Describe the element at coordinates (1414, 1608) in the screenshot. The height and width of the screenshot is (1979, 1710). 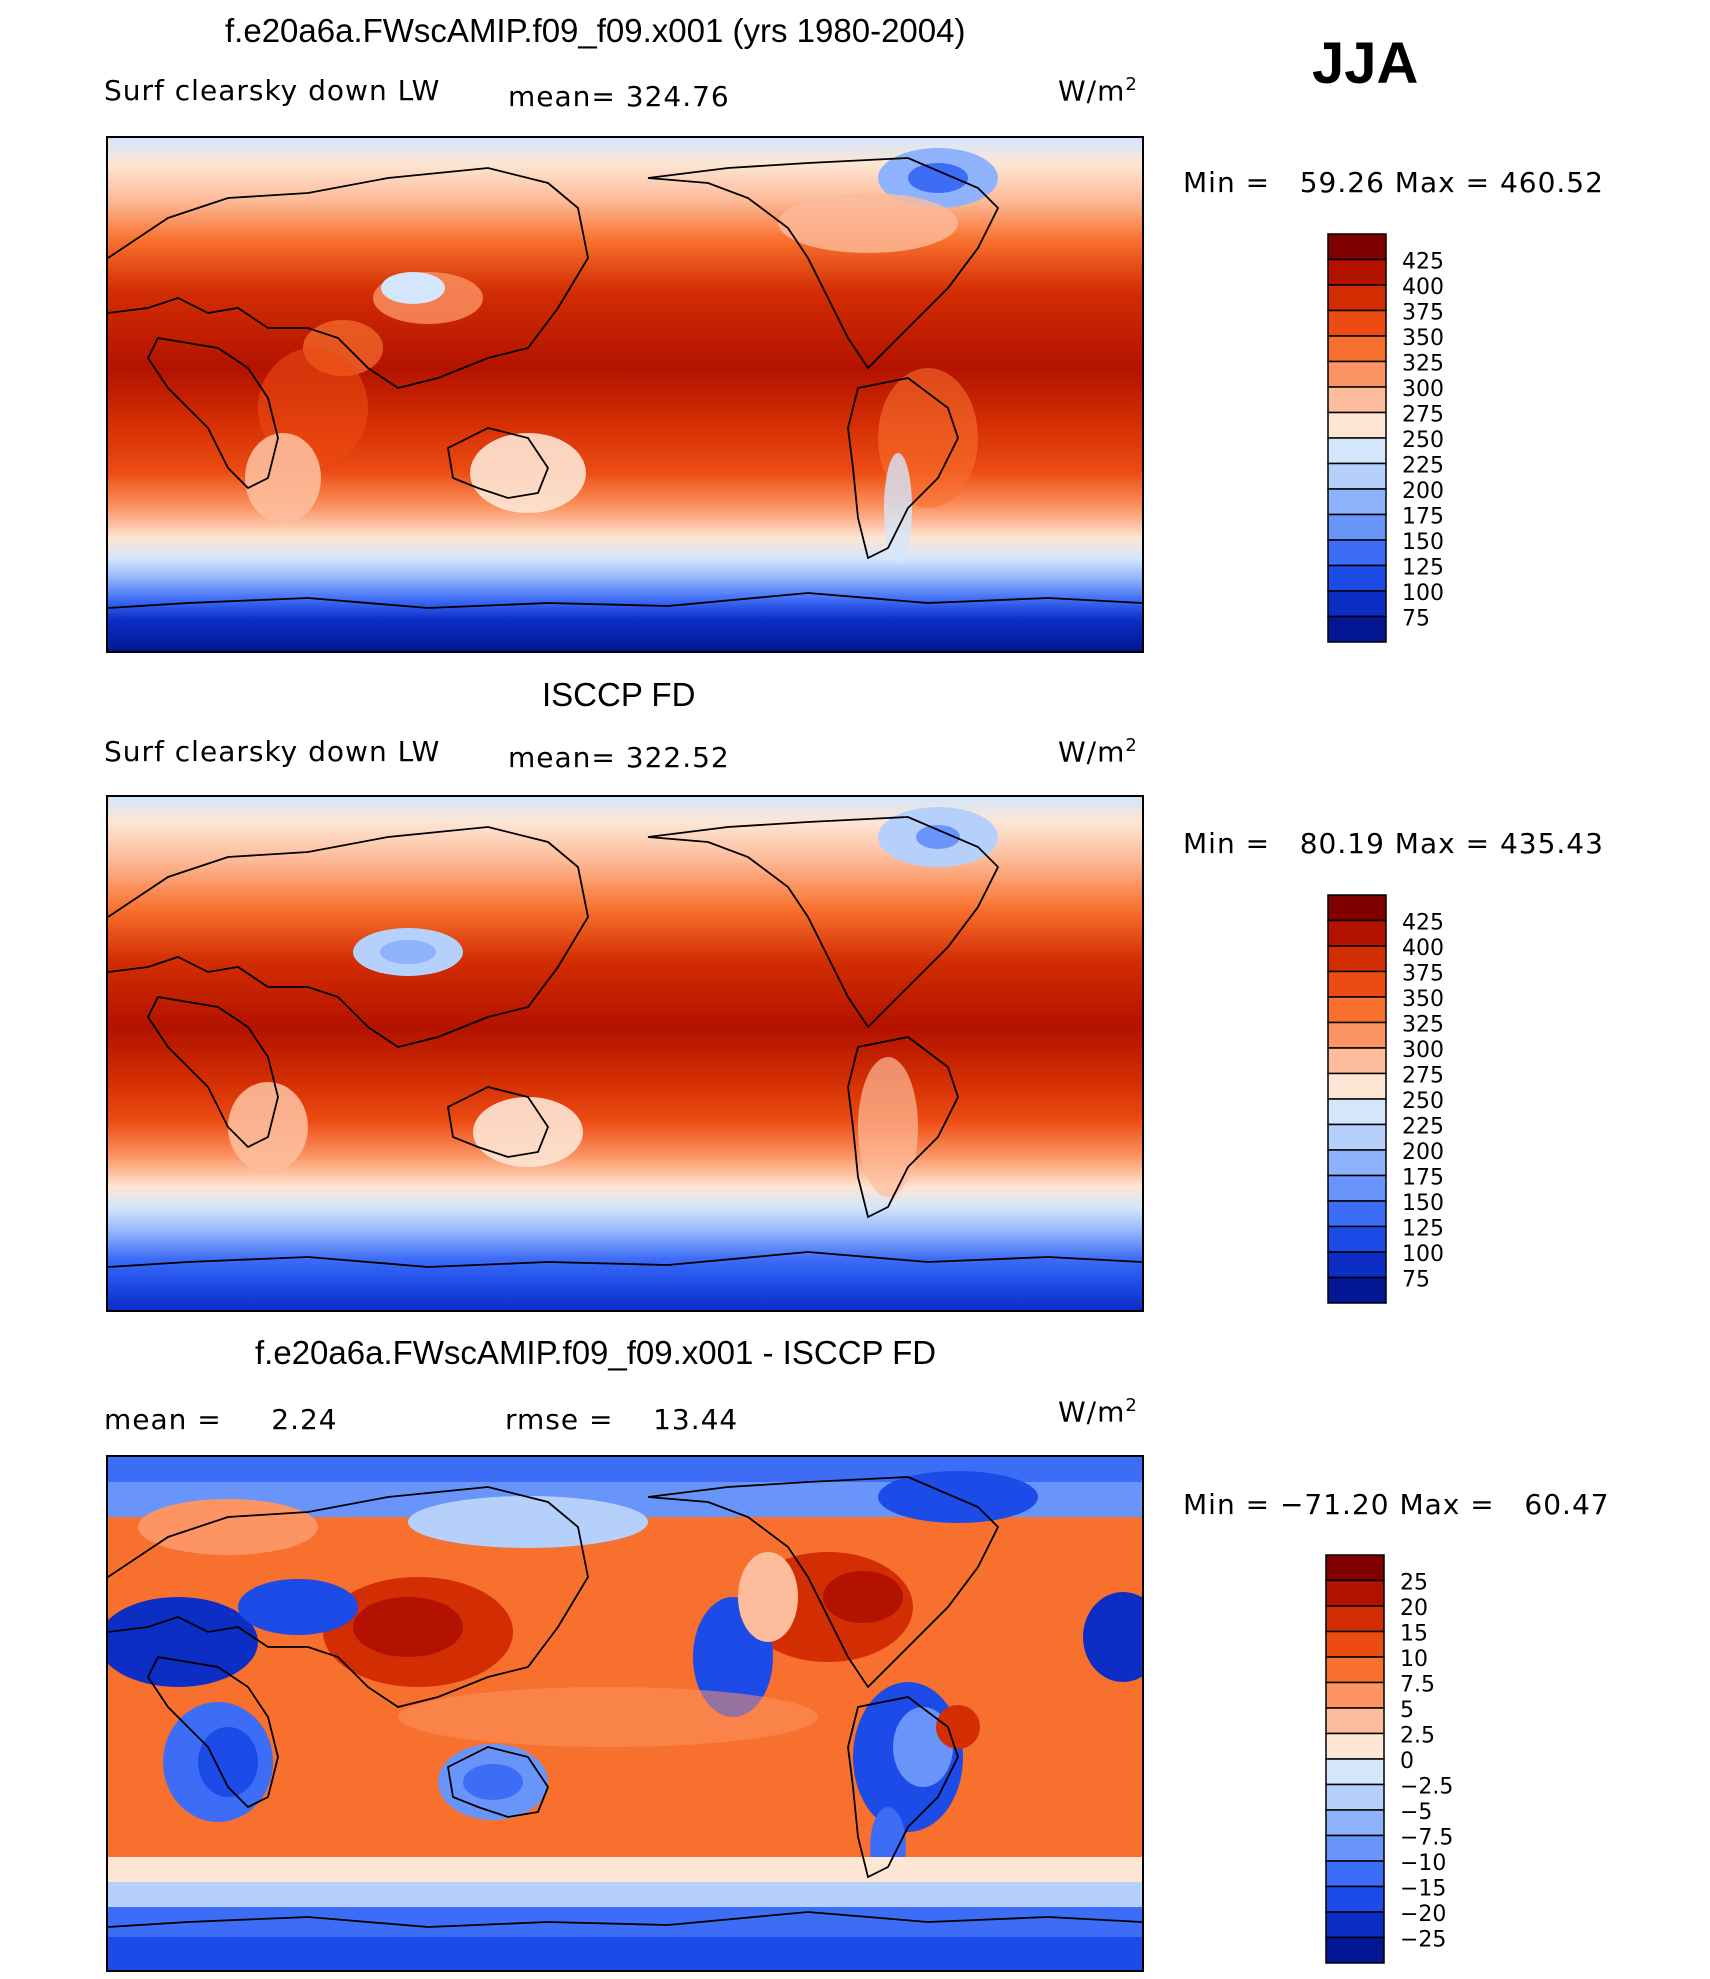
I see `colorbar-label: 20` at that location.